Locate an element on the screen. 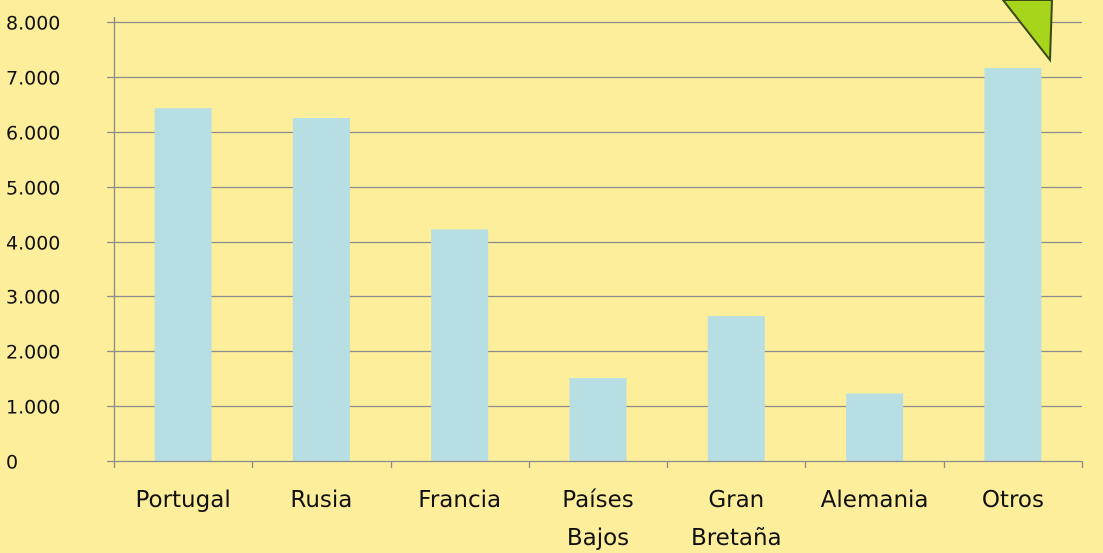 This screenshot has height=553, width=1103. y-tick-label: 3.000 is located at coordinates (33, 298).